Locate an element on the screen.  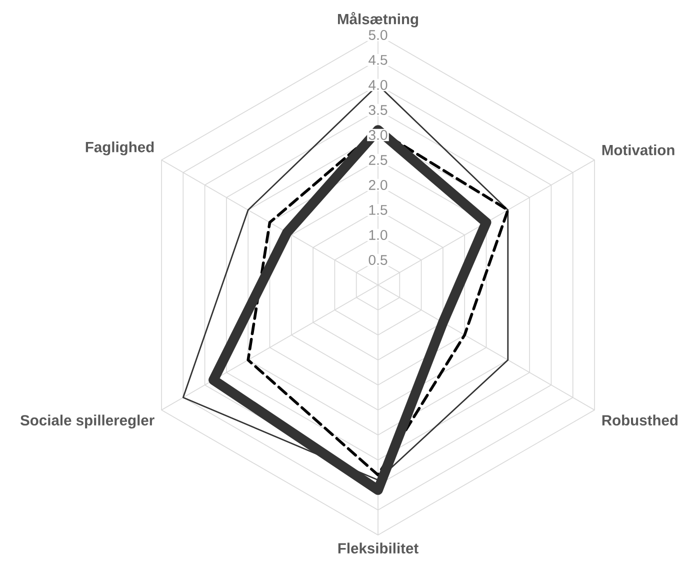
y-tick-label: 0.5 is located at coordinates (378, 260).